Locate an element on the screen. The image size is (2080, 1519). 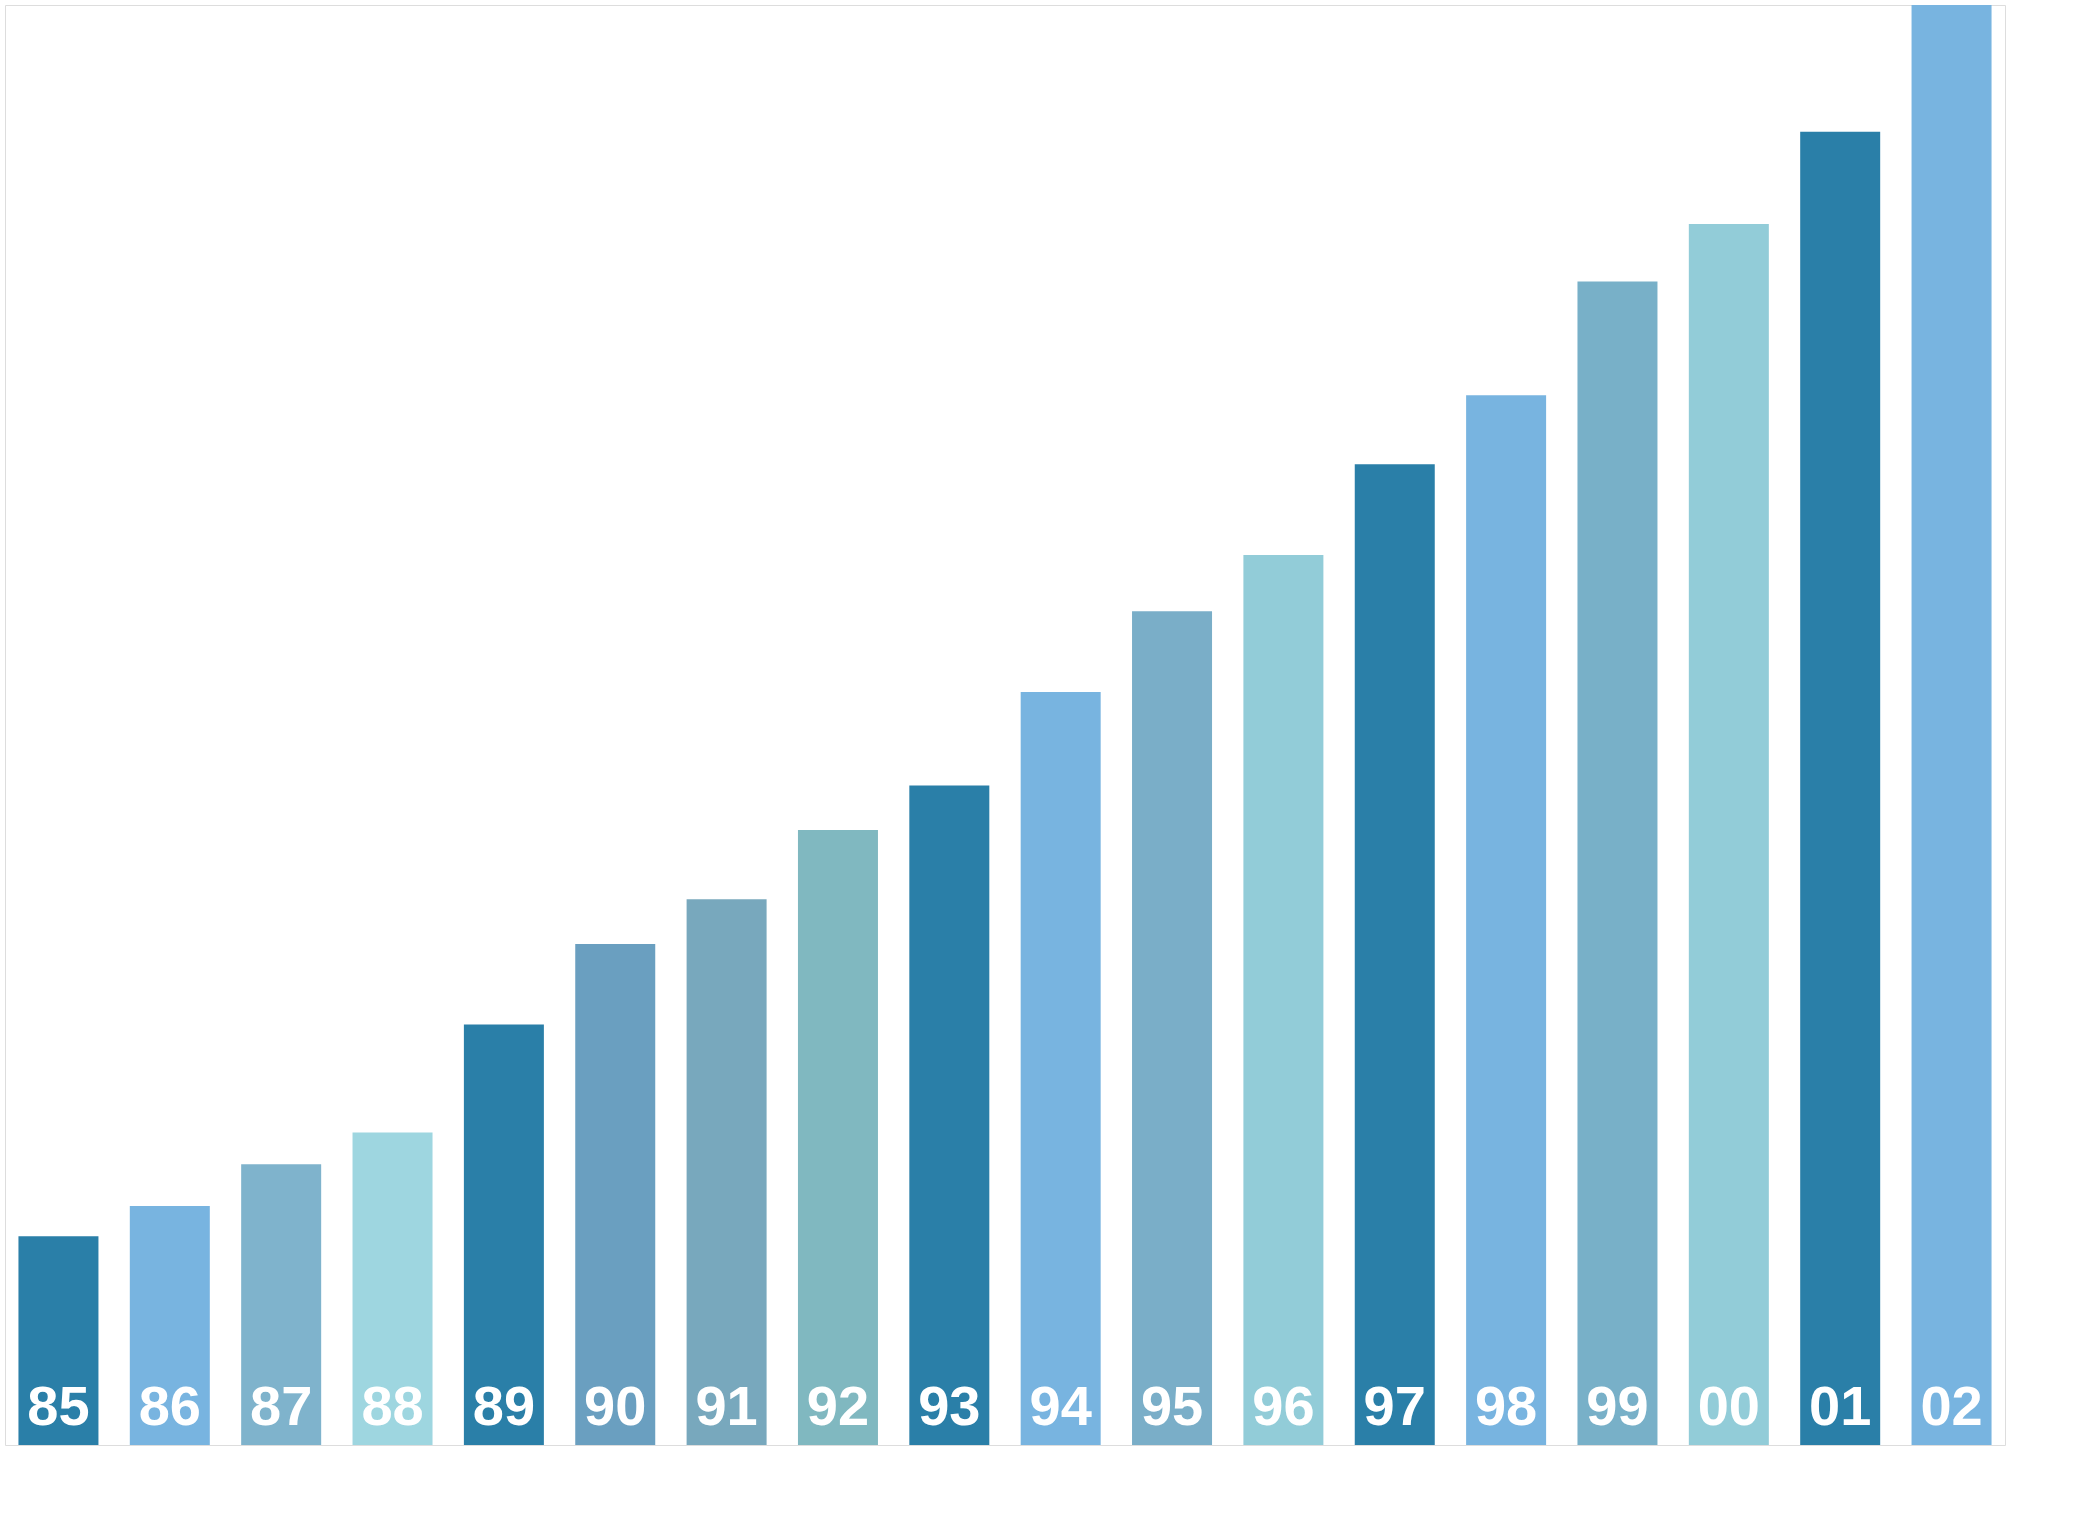
x-tick-label: 93 is located at coordinates (949, 1405).